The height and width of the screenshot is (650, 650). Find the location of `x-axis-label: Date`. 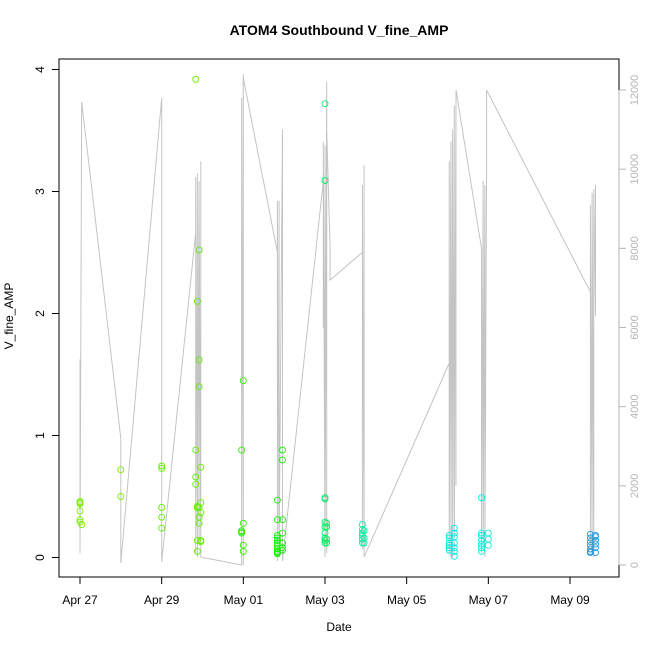

x-axis-label: Date is located at coordinates (339, 627).